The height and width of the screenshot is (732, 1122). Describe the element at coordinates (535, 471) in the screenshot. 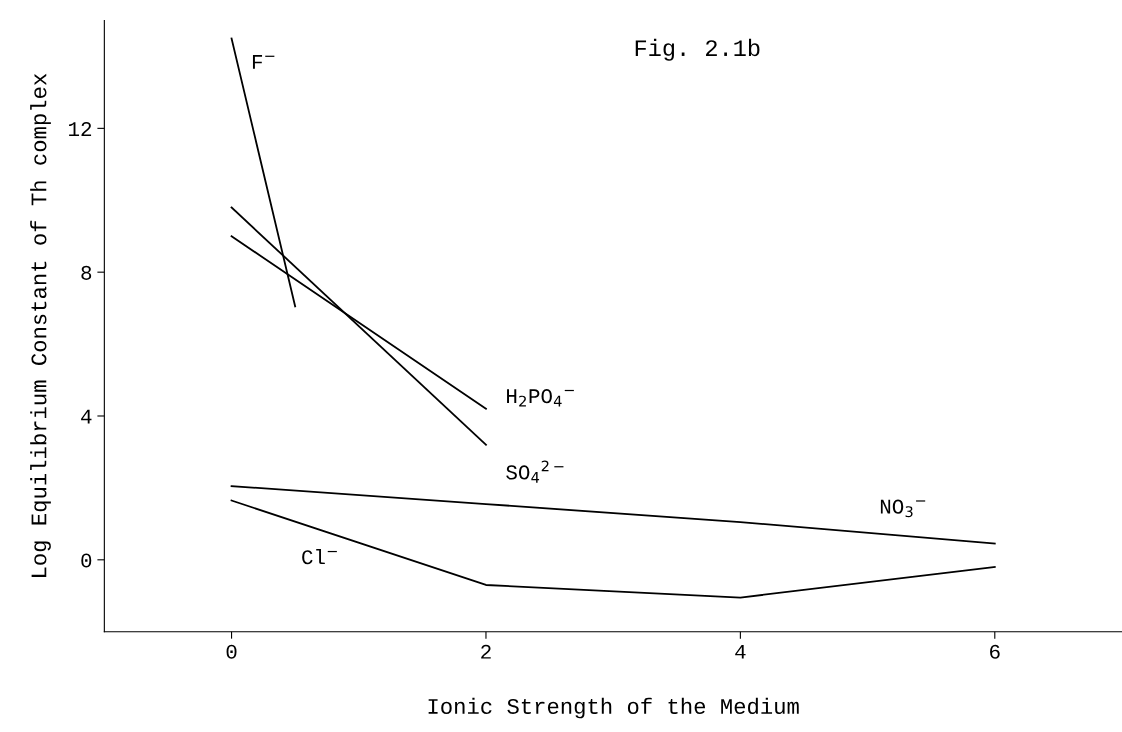

I see `series-label: SO$_{4}$$^{2−}$` at that location.